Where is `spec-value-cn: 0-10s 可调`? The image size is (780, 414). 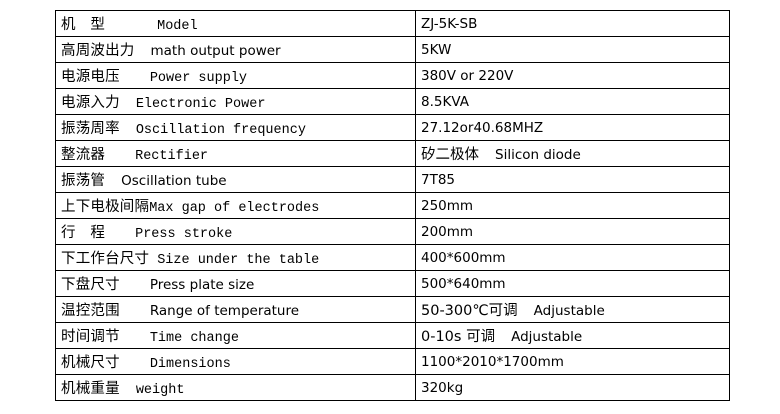 spec-value-cn: 0-10s 可调 is located at coordinates (458, 337).